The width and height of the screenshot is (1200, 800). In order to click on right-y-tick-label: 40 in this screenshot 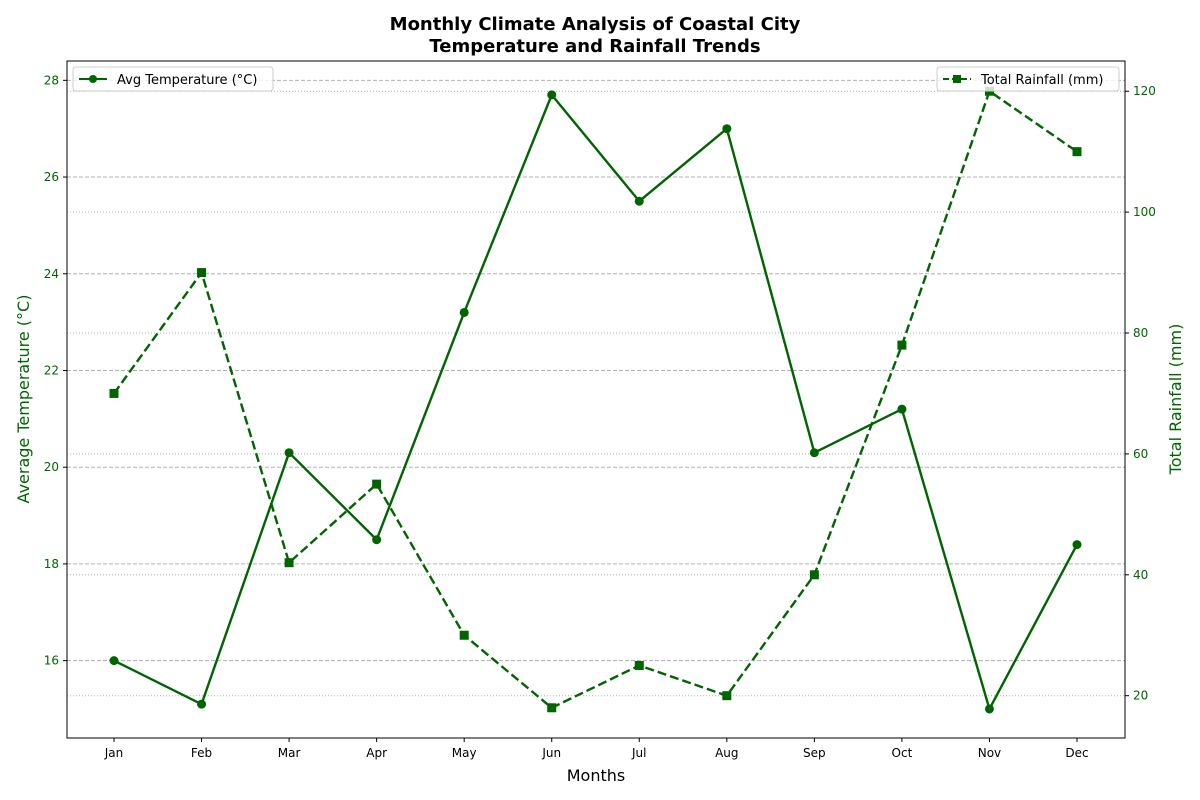, I will do `click(1140, 575)`.